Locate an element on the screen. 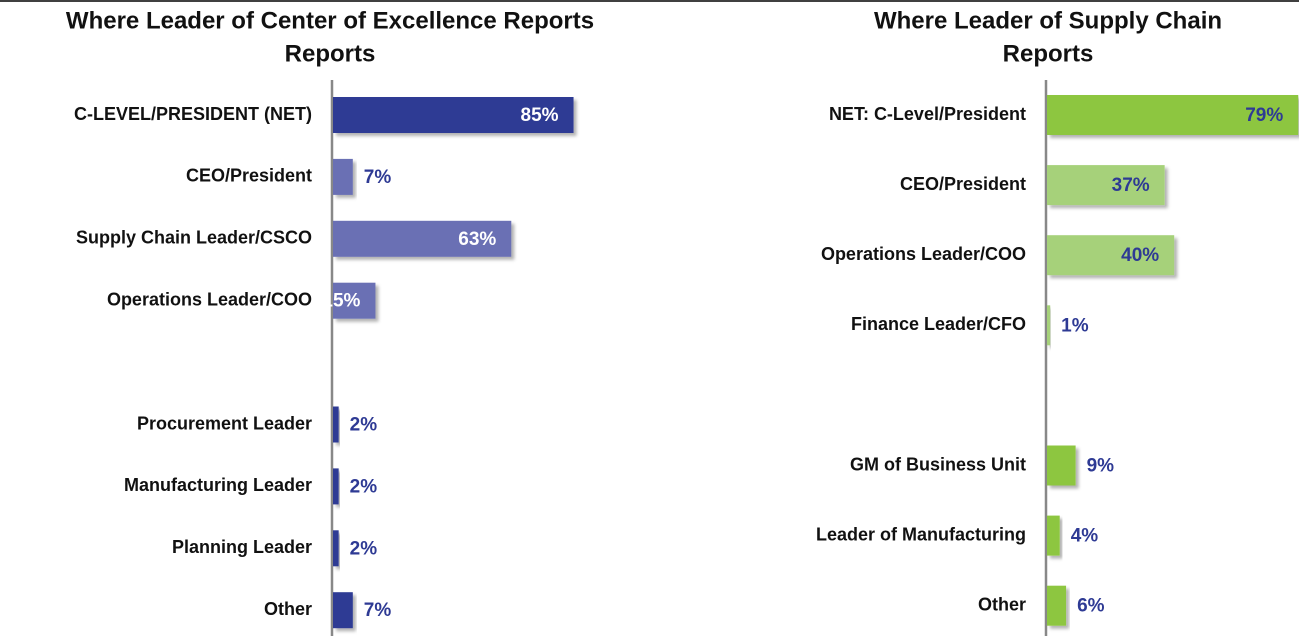  category-label: Finance Leader/CFO is located at coordinates (938, 324).